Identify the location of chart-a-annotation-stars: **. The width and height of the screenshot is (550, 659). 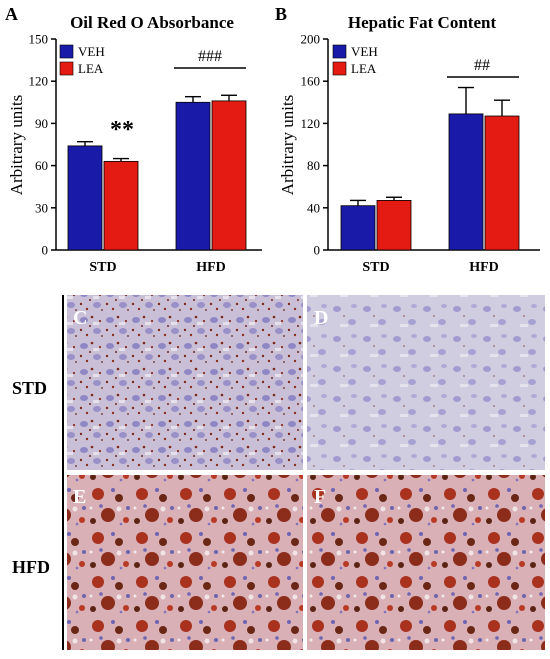
(122, 130).